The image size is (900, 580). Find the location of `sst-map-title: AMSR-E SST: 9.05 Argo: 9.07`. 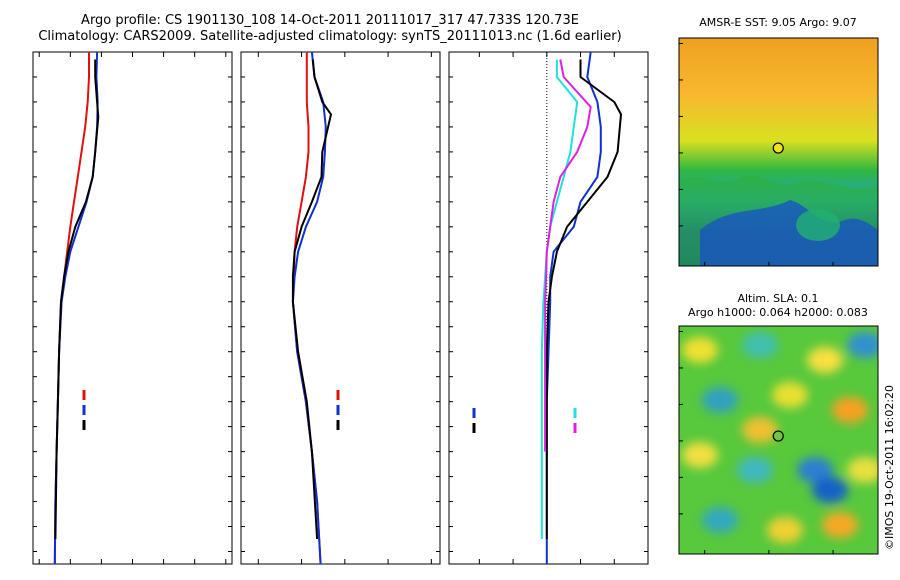

sst-map-title: AMSR-E SST: 9.05 Argo: 9.07 is located at coordinates (778, 22).